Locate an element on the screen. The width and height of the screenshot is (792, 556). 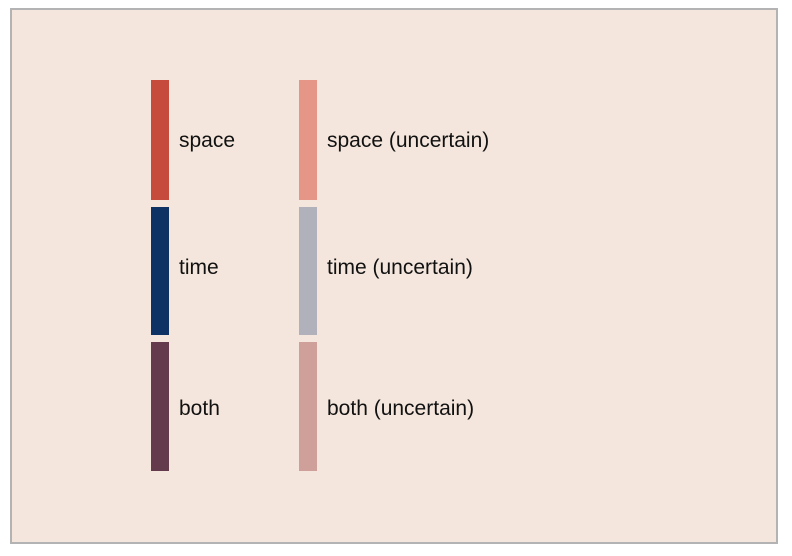
legend-label-both-uncertain: both (uncertain) is located at coordinates (401, 408).